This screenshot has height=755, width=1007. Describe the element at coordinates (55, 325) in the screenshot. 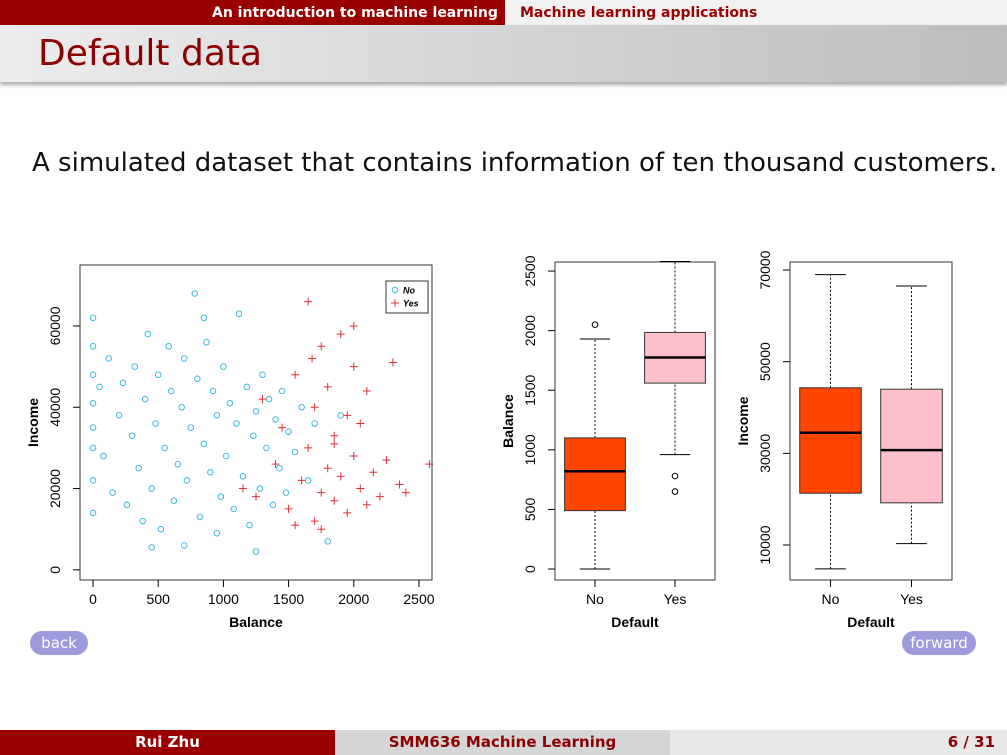

I see `y-tick-label: 60000` at that location.